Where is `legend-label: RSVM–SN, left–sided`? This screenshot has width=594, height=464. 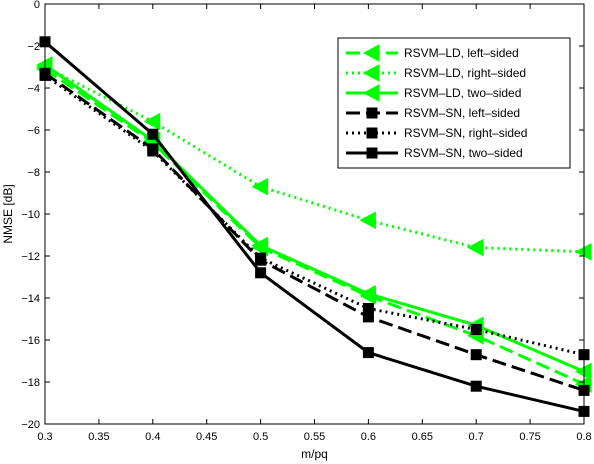
legend-label: RSVM–SN, left–sided is located at coordinates (462, 113).